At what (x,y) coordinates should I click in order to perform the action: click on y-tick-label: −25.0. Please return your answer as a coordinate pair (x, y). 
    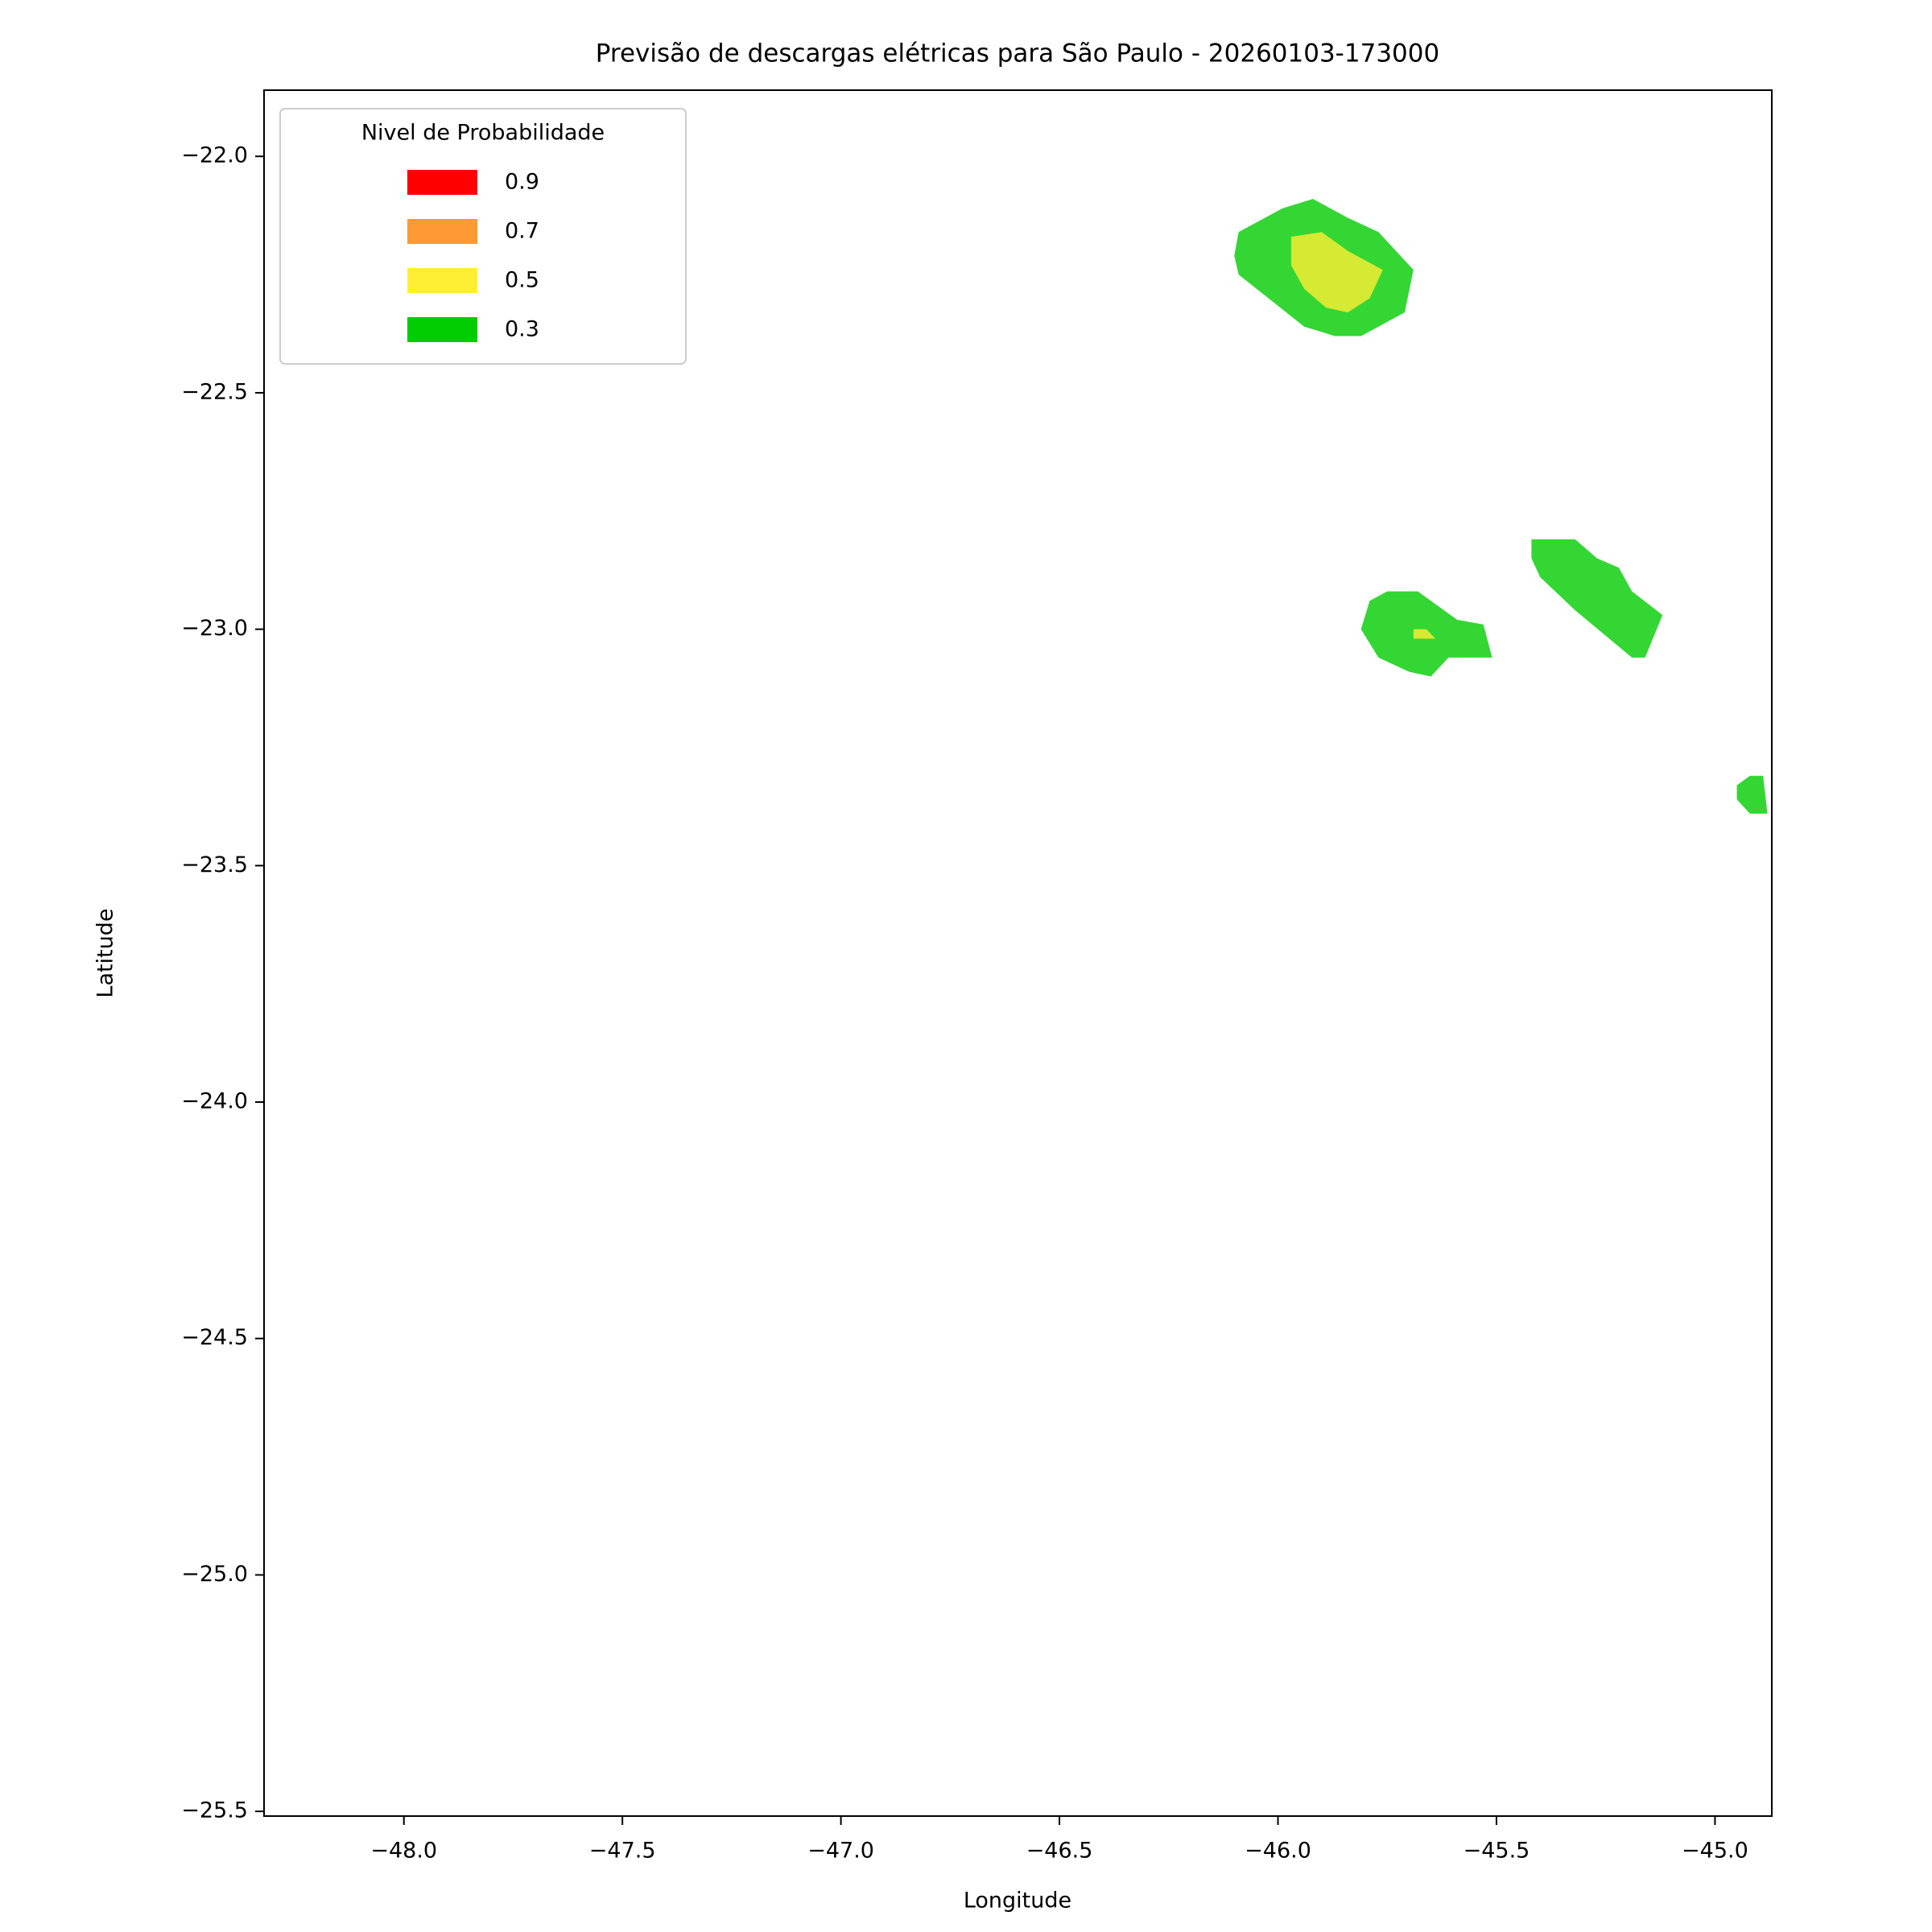
    Looking at the image, I should click on (214, 1574).